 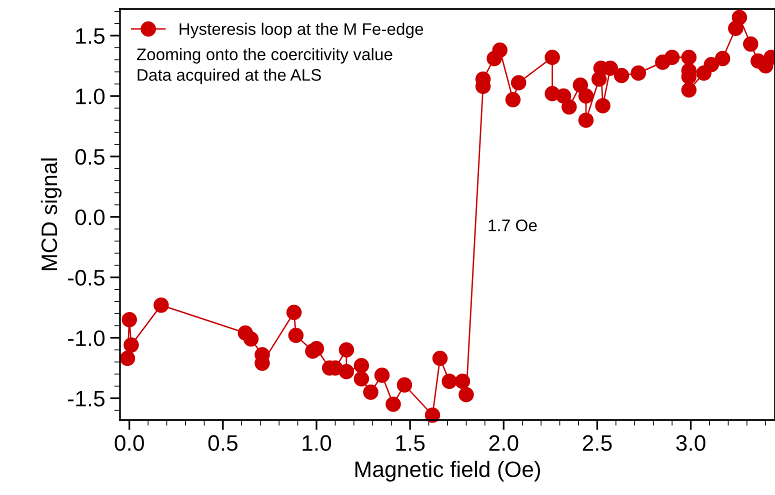 What do you see at coordinates (89, 157) in the screenshot?
I see `y-tick-label: 0.5` at bounding box center [89, 157].